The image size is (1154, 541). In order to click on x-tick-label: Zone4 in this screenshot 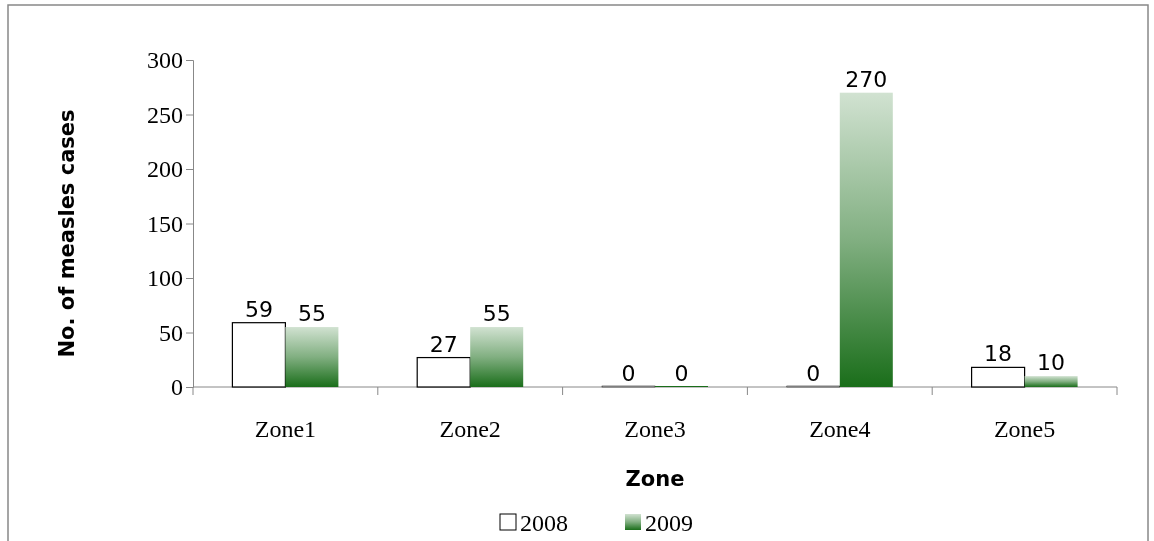, I will do `click(840, 429)`.